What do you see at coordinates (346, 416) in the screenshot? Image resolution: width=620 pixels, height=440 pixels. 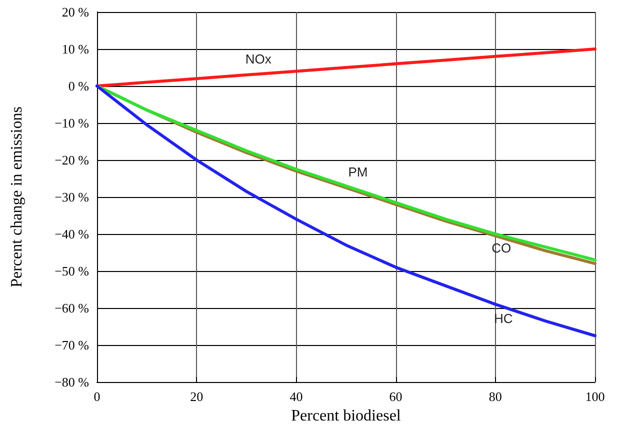 I see `x-axis-title: Percent biodiesel` at bounding box center [346, 416].